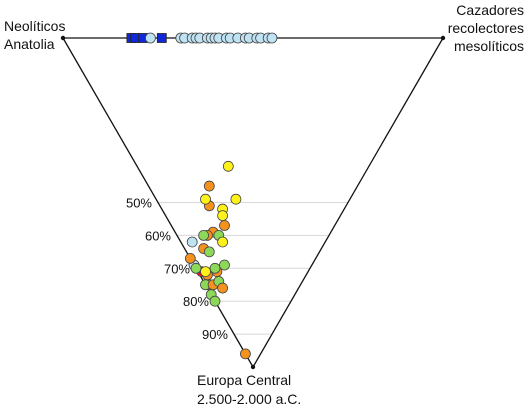  What do you see at coordinates (237, 269) in the screenshot?
I see `level-lines: 50% 60% 70% 80% 90%` at bounding box center [237, 269].